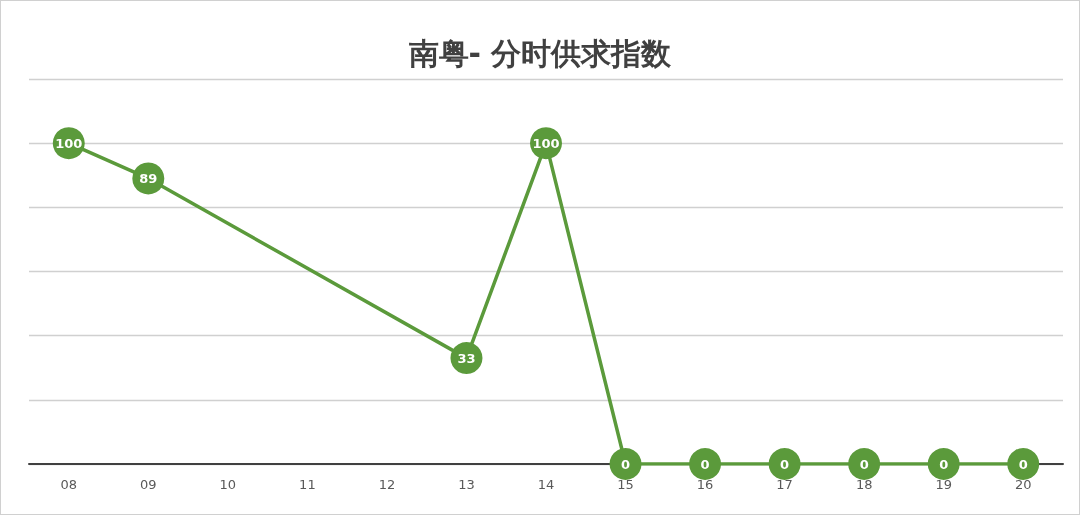 This screenshot has width=1080, height=515. Describe the element at coordinates (625, 484) in the screenshot. I see `x-tick-label: 15` at that location.